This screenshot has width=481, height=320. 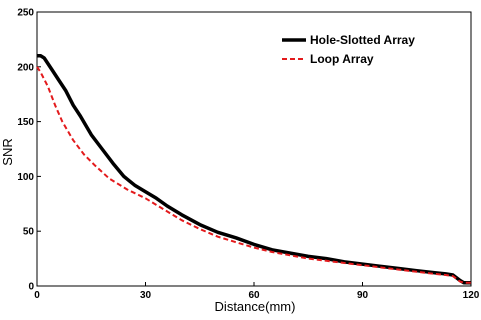 I want to click on x-tick-label: 30, so click(x=146, y=295).